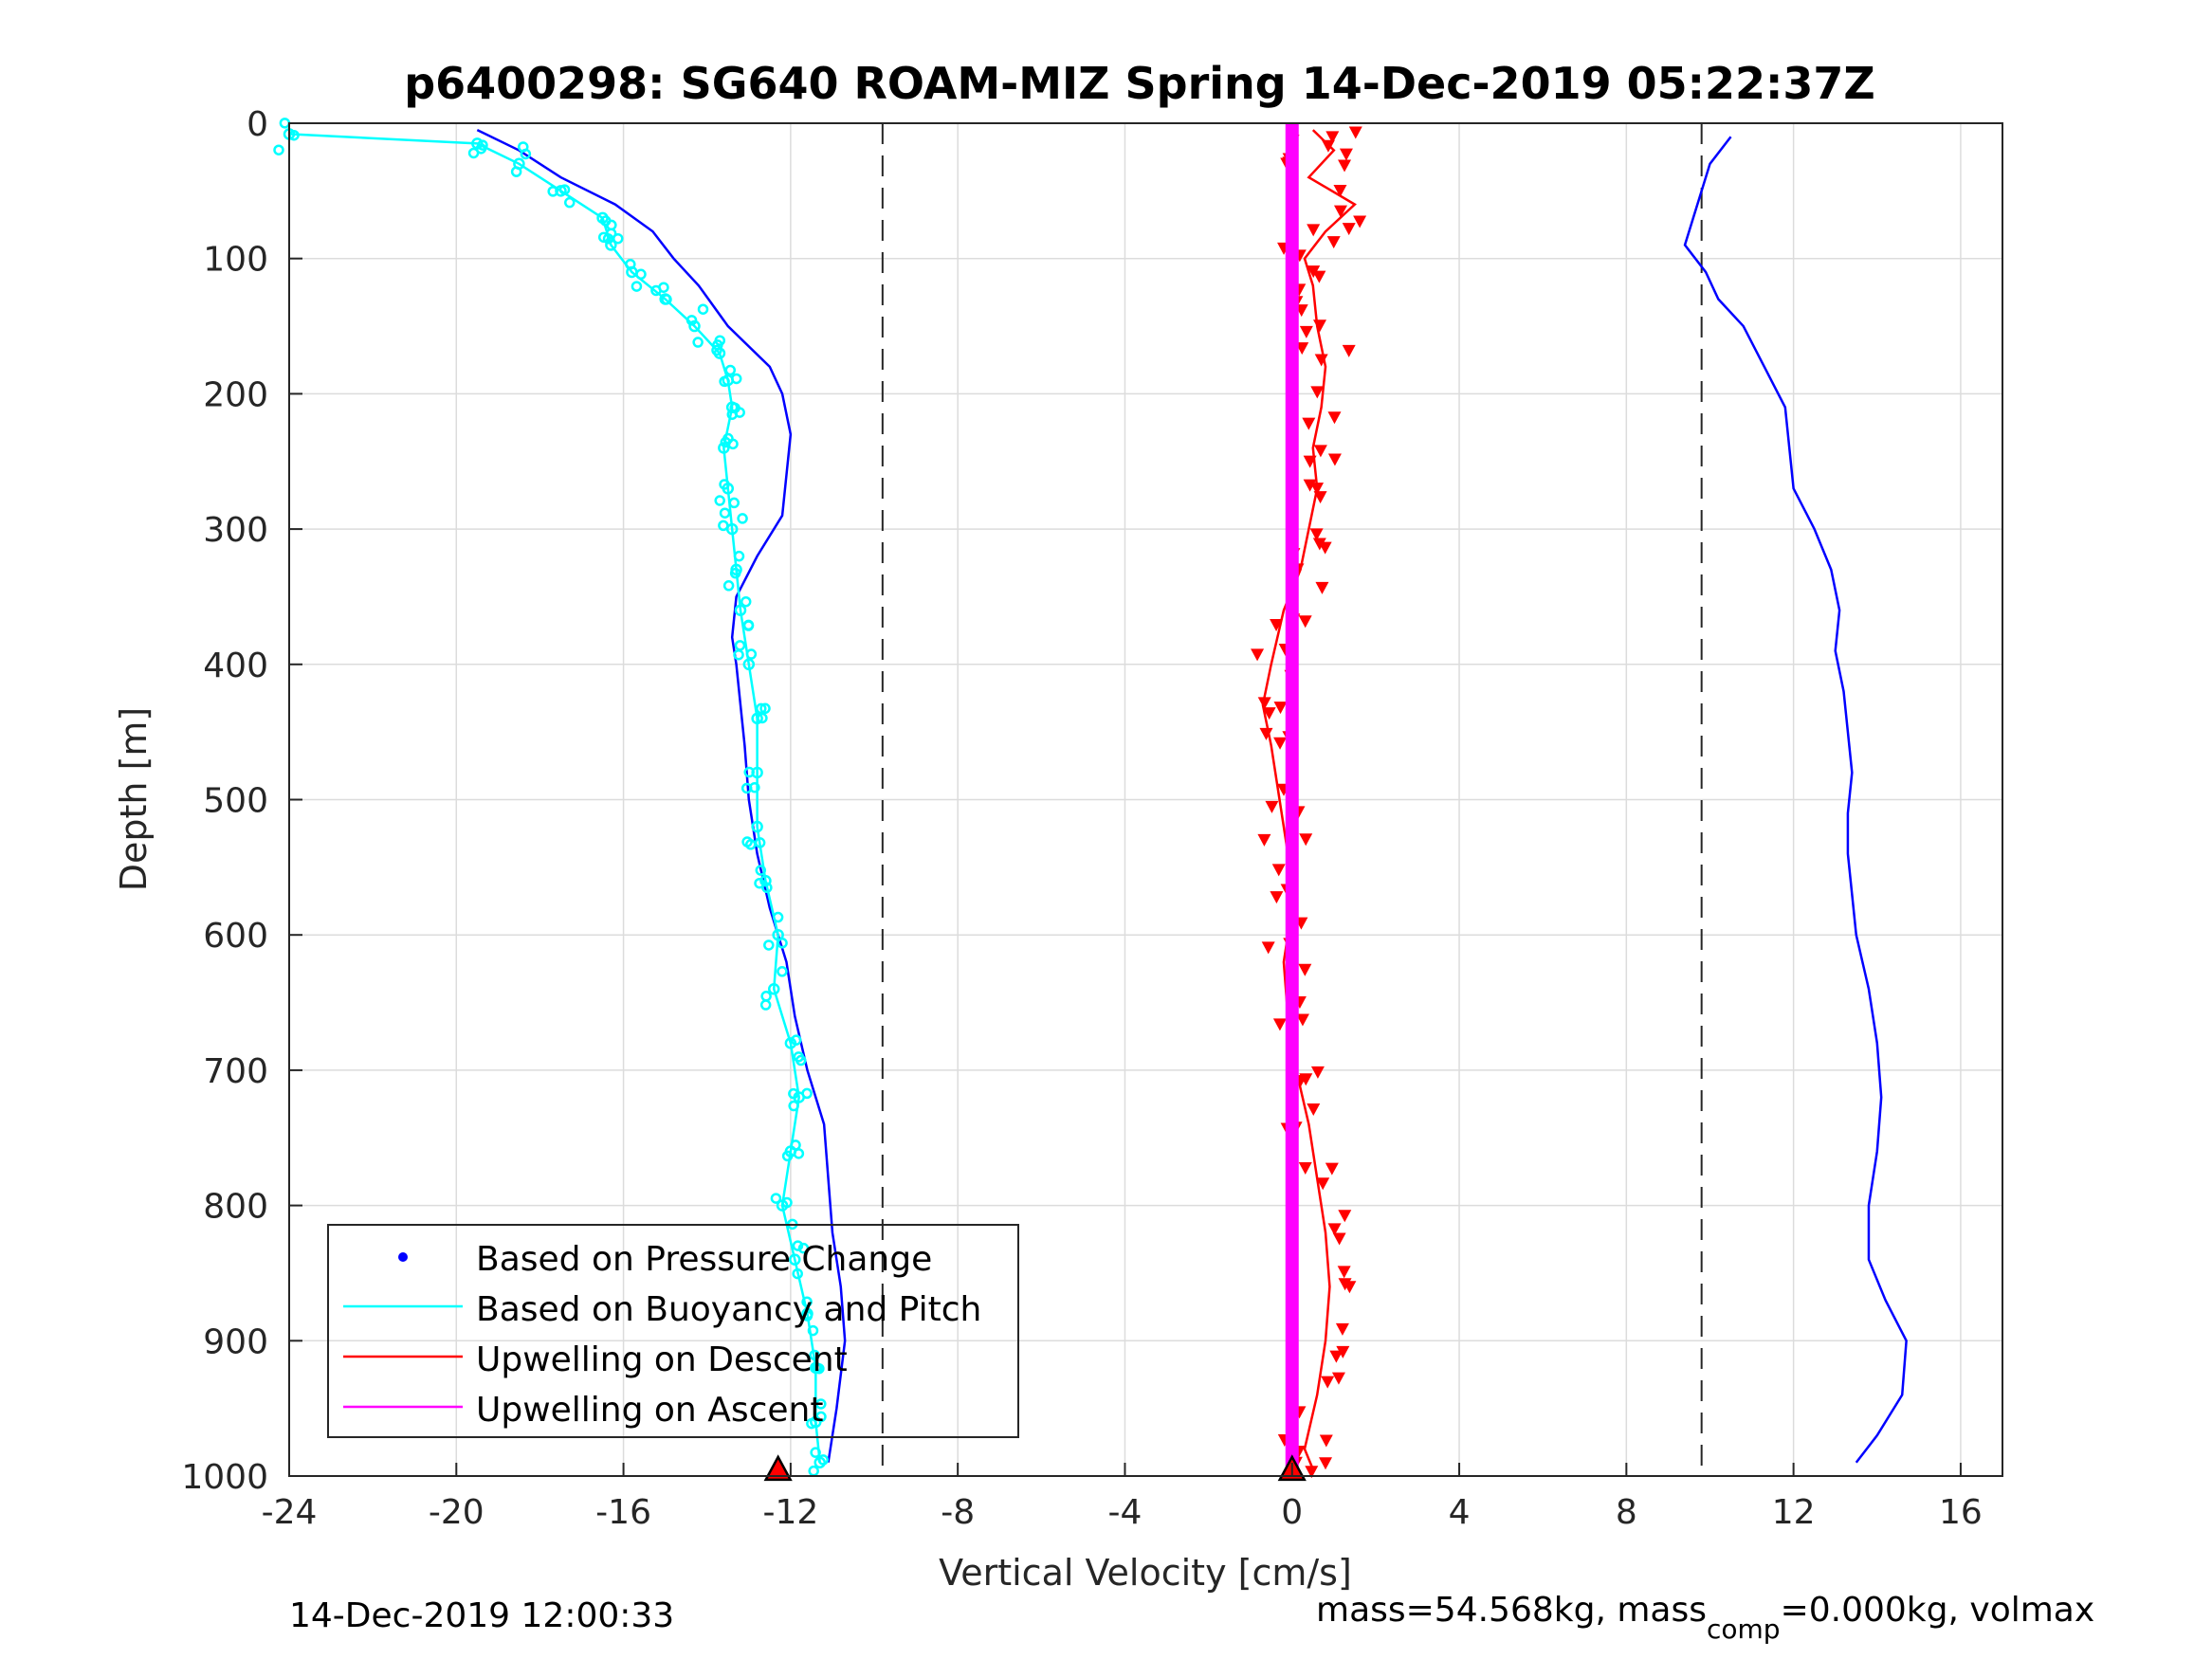  Describe the element at coordinates (790, 1512) in the screenshot. I see `x-tick-label: -12` at that location.